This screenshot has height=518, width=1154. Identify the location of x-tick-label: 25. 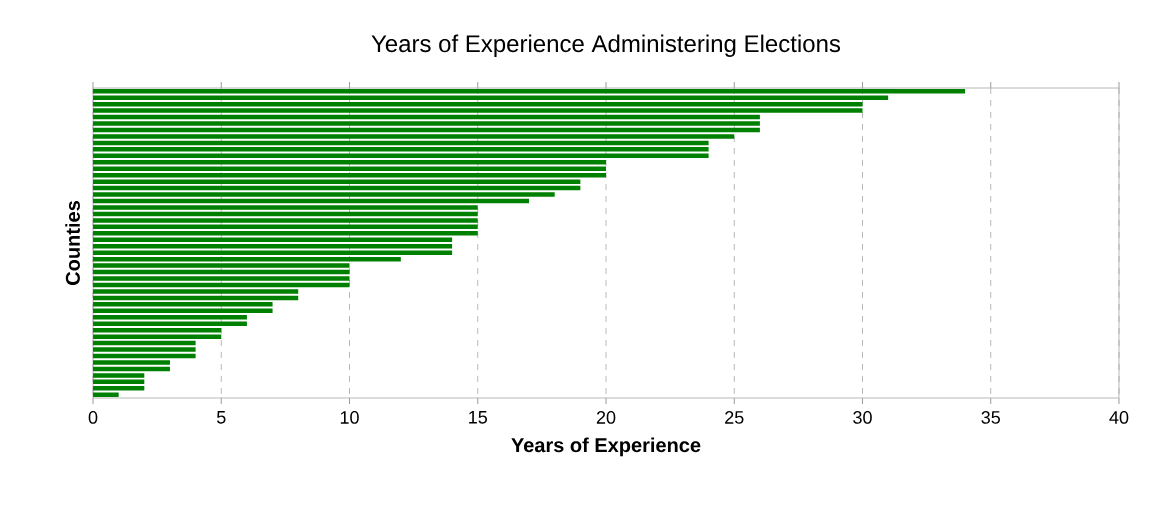
(734, 417).